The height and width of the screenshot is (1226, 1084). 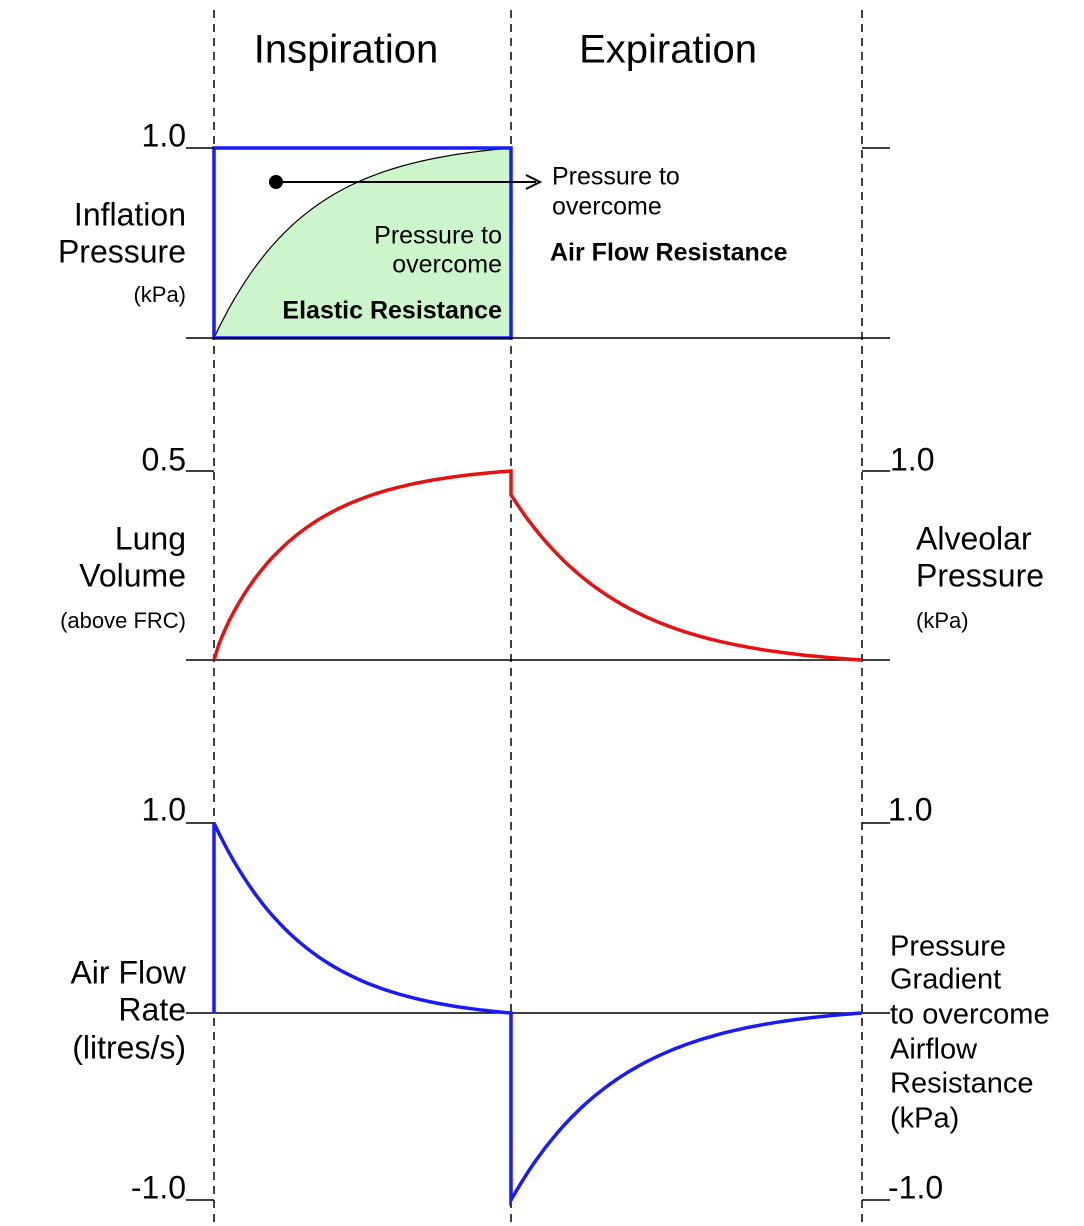 I want to click on axis-label: Resistance, so click(x=961, y=1084).